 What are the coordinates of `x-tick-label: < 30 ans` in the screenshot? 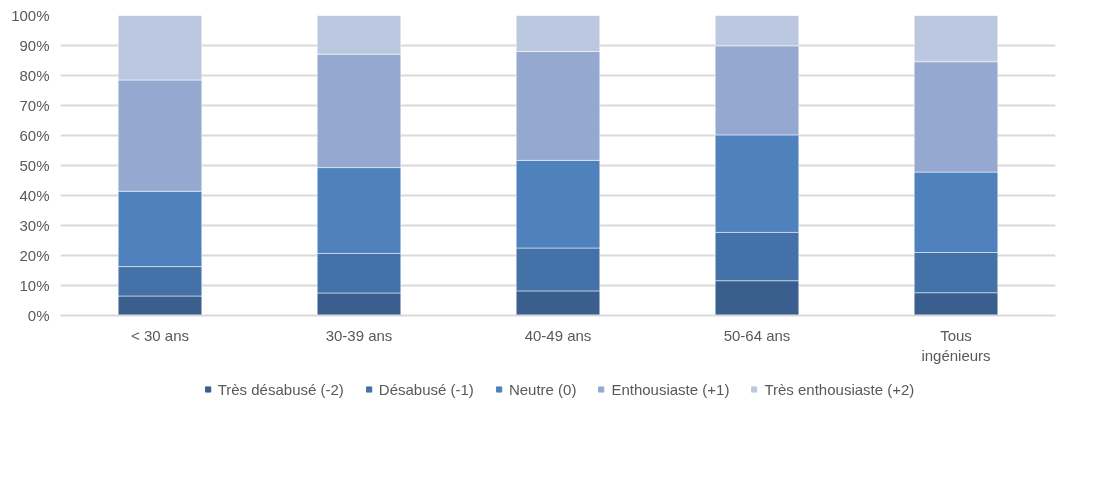 It's located at (160, 335).